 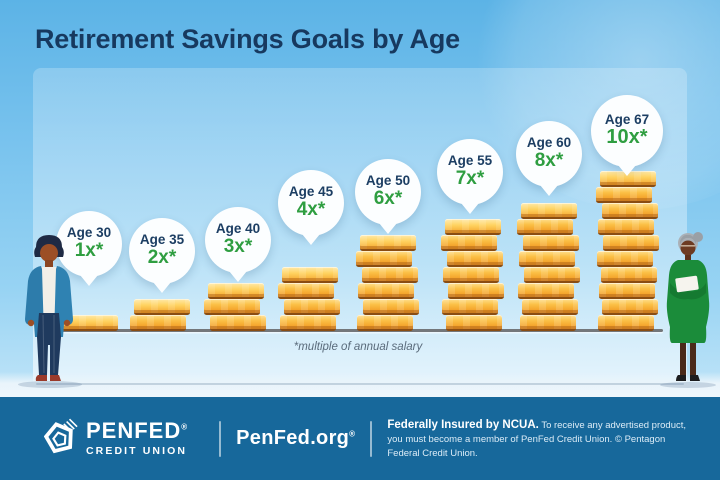 I want to click on website-link: PenFed.org®, so click(x=295, y=438).